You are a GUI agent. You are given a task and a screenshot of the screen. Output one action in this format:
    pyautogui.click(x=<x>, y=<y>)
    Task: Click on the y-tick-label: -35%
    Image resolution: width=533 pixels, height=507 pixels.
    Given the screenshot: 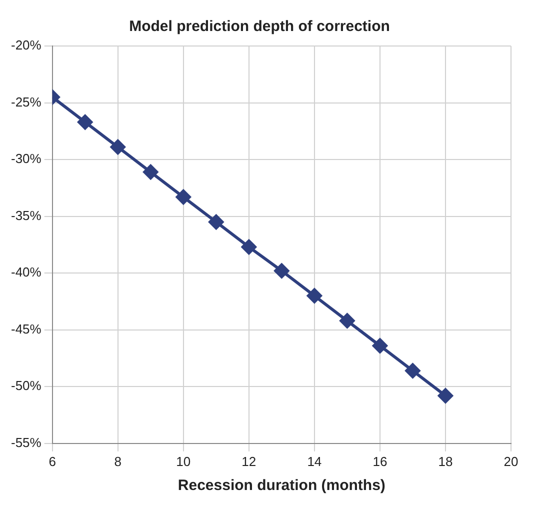 What is the action you would take?
    pyautogui.click(x=26, y=215)
    